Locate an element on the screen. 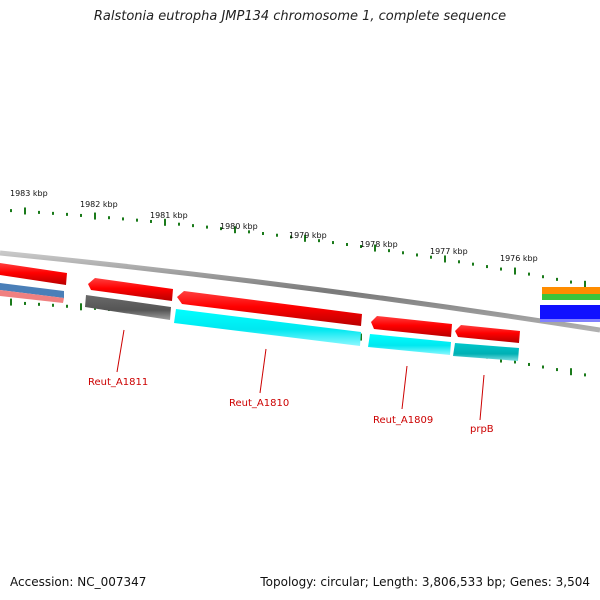  reverse-strand is located at coordinates (259, 322).